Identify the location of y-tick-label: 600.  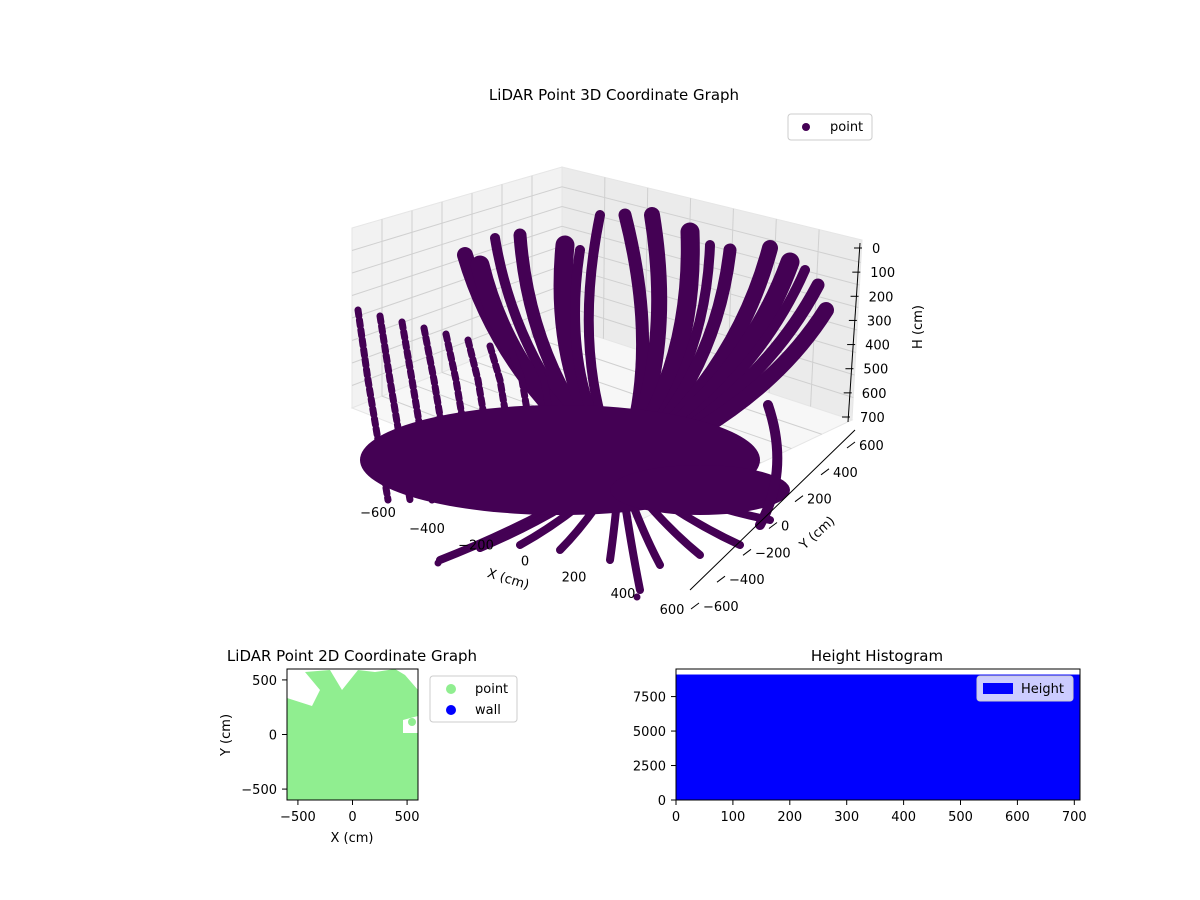
(871, 446).